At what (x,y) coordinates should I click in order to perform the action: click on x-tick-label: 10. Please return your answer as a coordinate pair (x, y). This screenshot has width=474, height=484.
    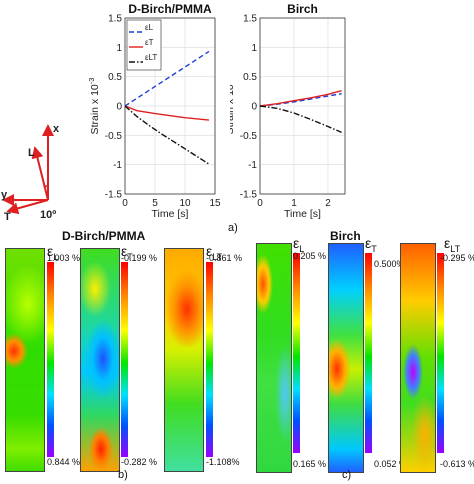
    Looking at the image, I should click on (185, 203).